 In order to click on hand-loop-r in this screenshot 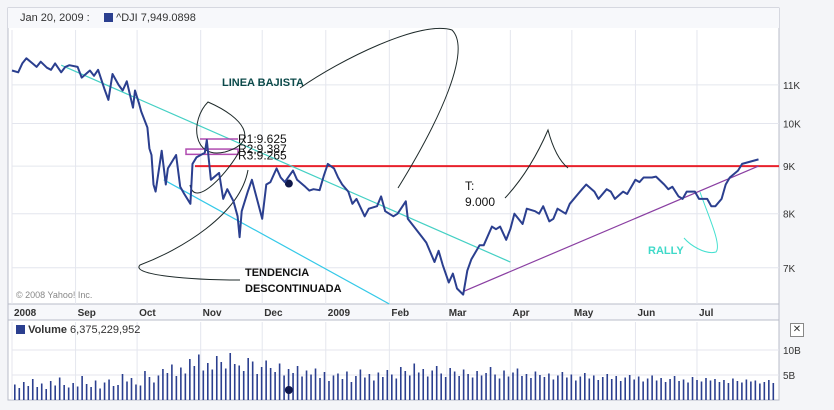, I will do `click(217, 147)`.